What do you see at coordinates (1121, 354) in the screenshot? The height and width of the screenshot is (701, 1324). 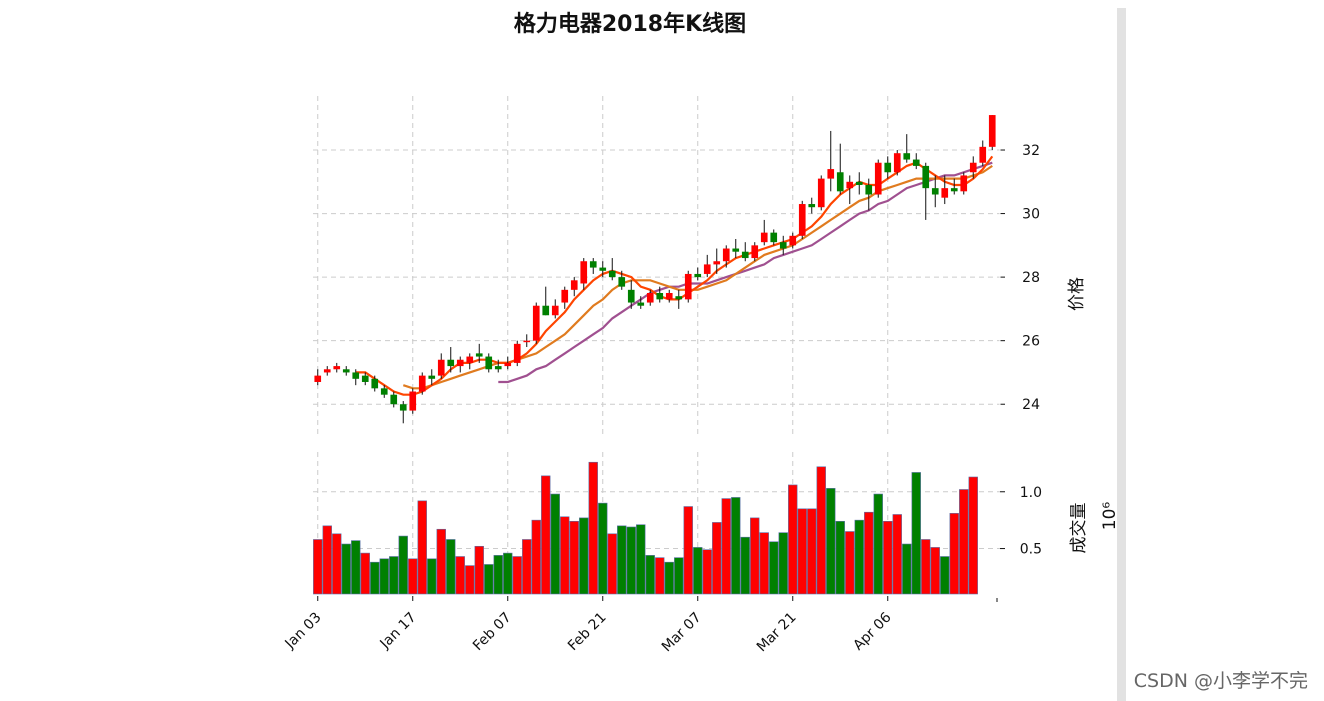 I see `page-scrollbar` at bounding box center [1121, 354].